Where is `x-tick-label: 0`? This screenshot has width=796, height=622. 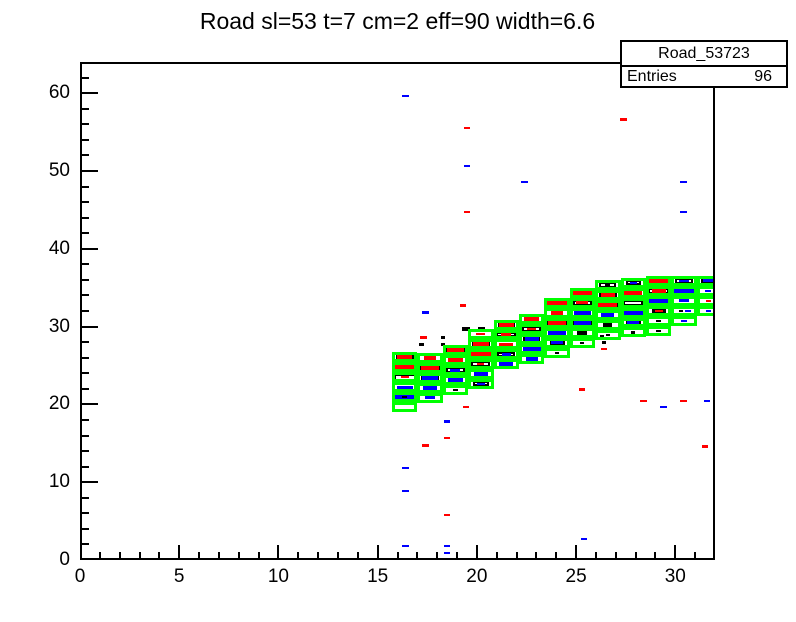
x-tick-label: 0 is located at coordinates (80, 576).